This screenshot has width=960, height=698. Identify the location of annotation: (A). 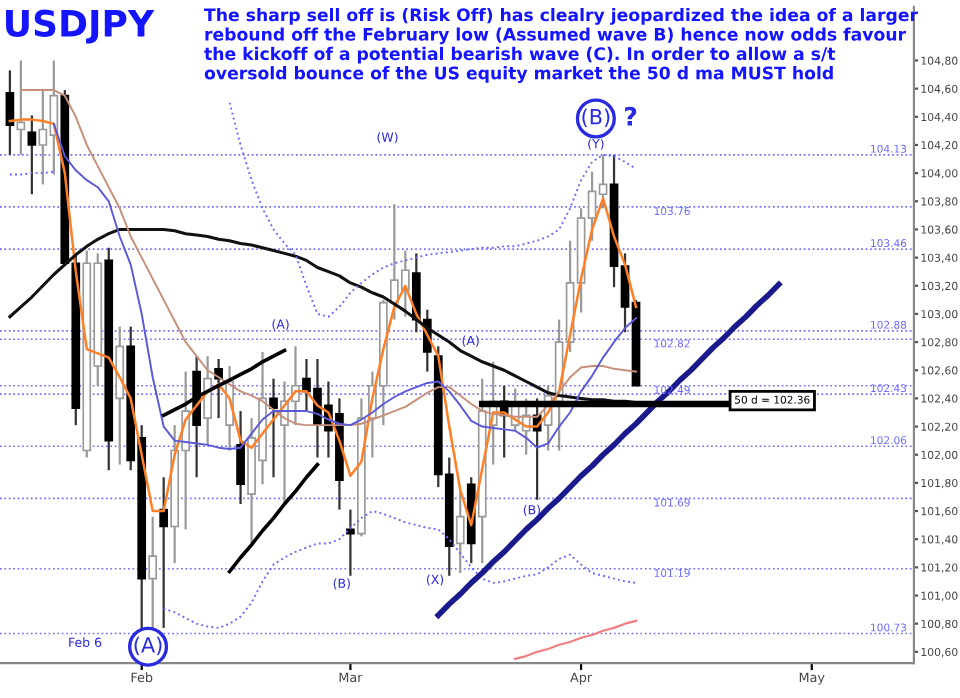
(148, 646).